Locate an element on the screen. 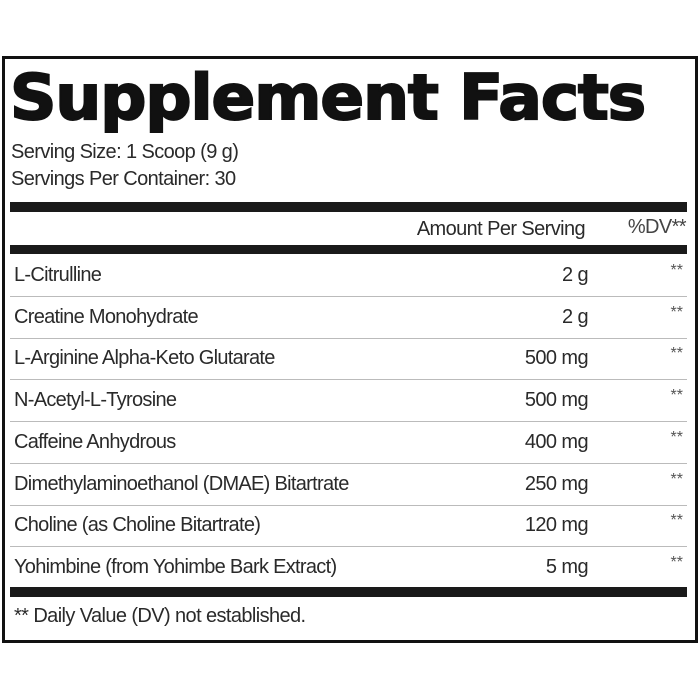 The height and width of the screenshot is (700, 700). ingredient-name: Choline (as Choline Bitartrate) is located at coordinates (137, 525).